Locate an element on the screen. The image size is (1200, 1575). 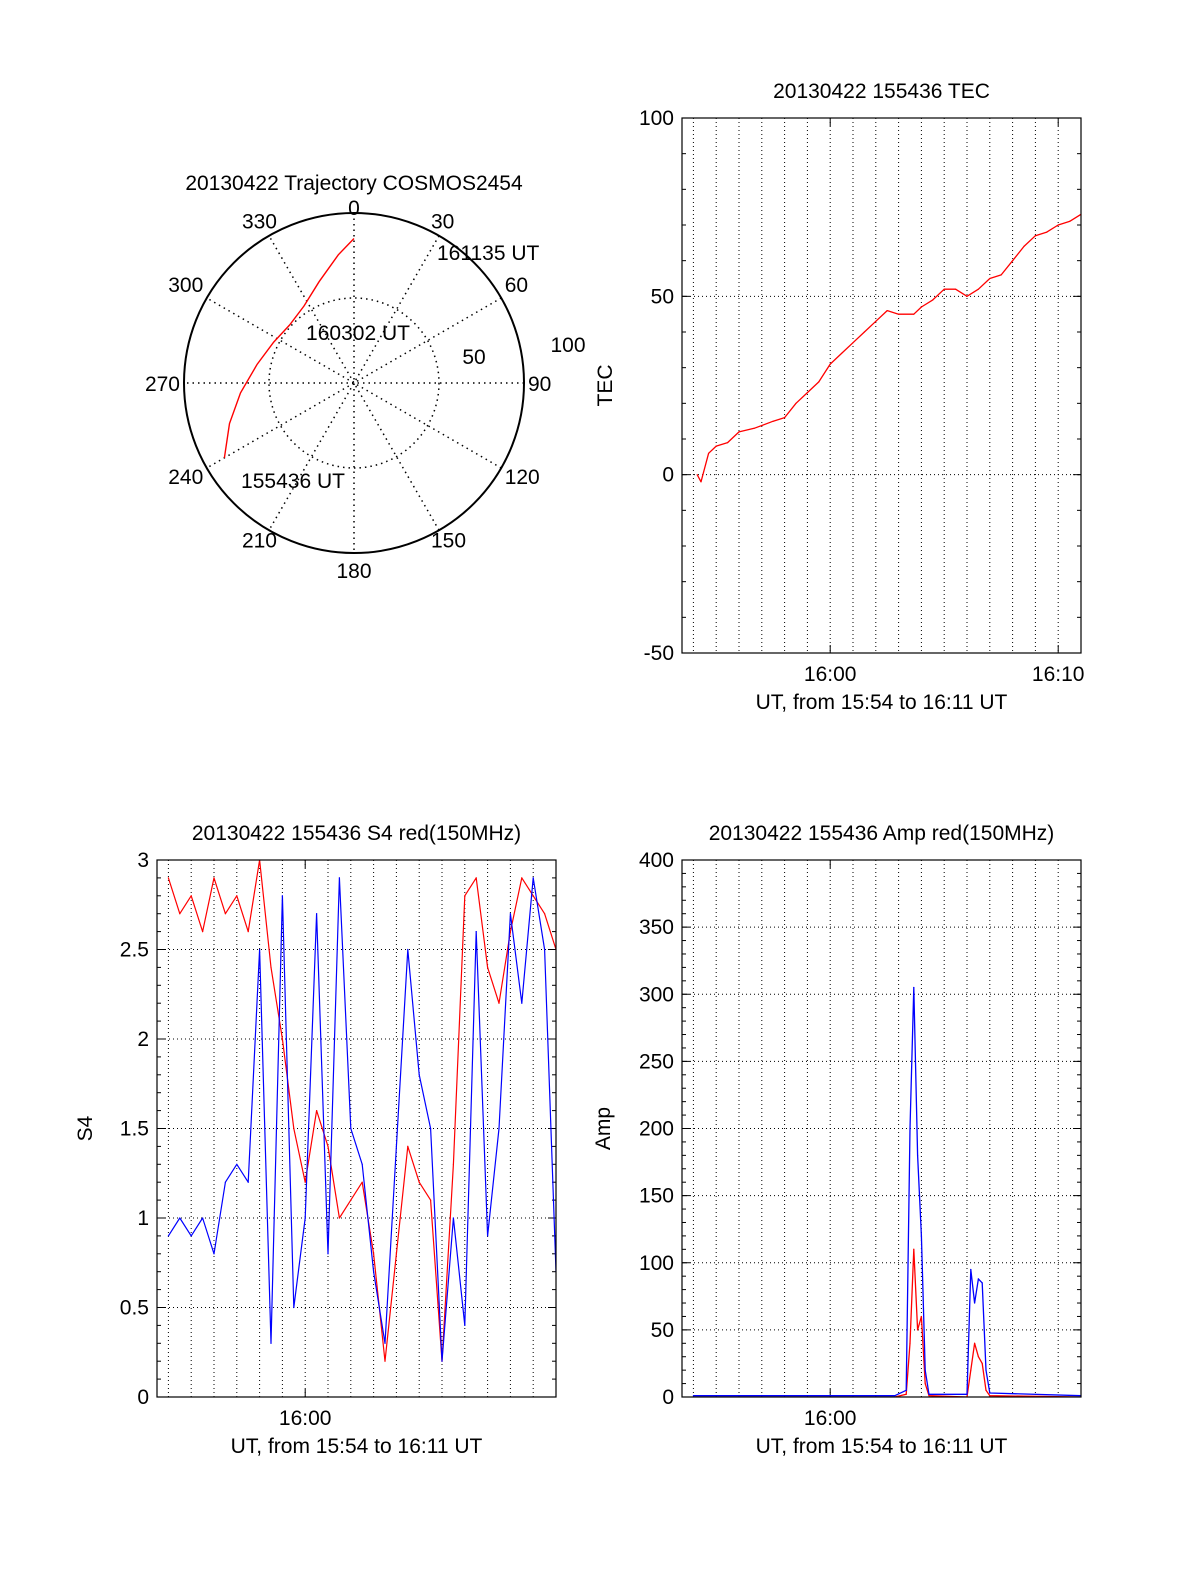
polar-angle-label-120: 120 is located at coordinates (522, 477).